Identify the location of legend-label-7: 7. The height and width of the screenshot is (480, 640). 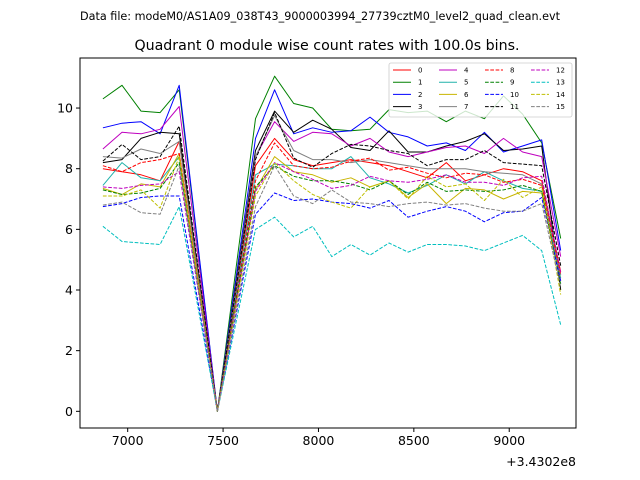
(466, 107).